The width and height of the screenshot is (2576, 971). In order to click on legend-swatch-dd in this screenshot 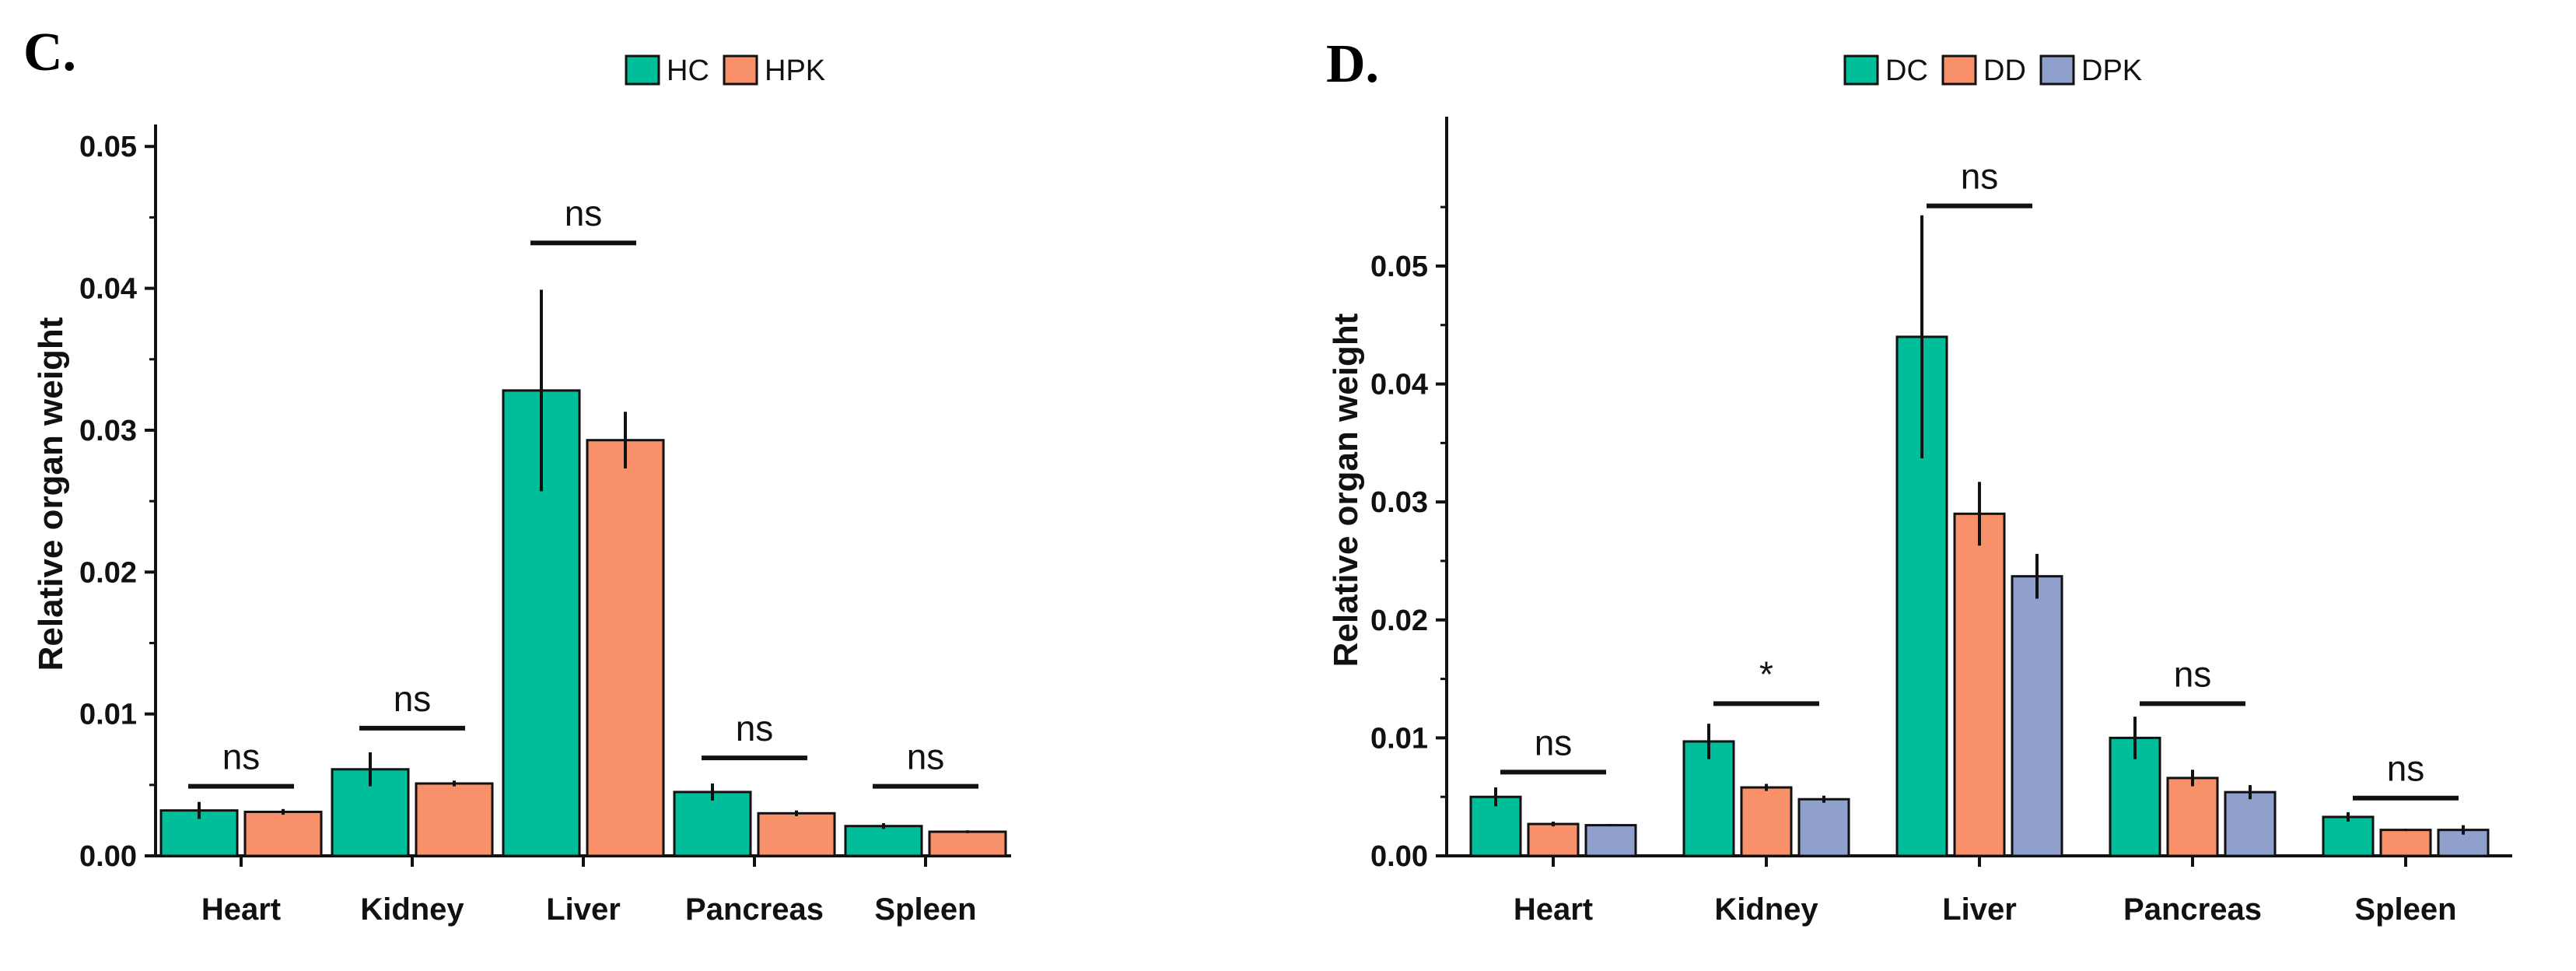, I will do `click(1959, 70)`.